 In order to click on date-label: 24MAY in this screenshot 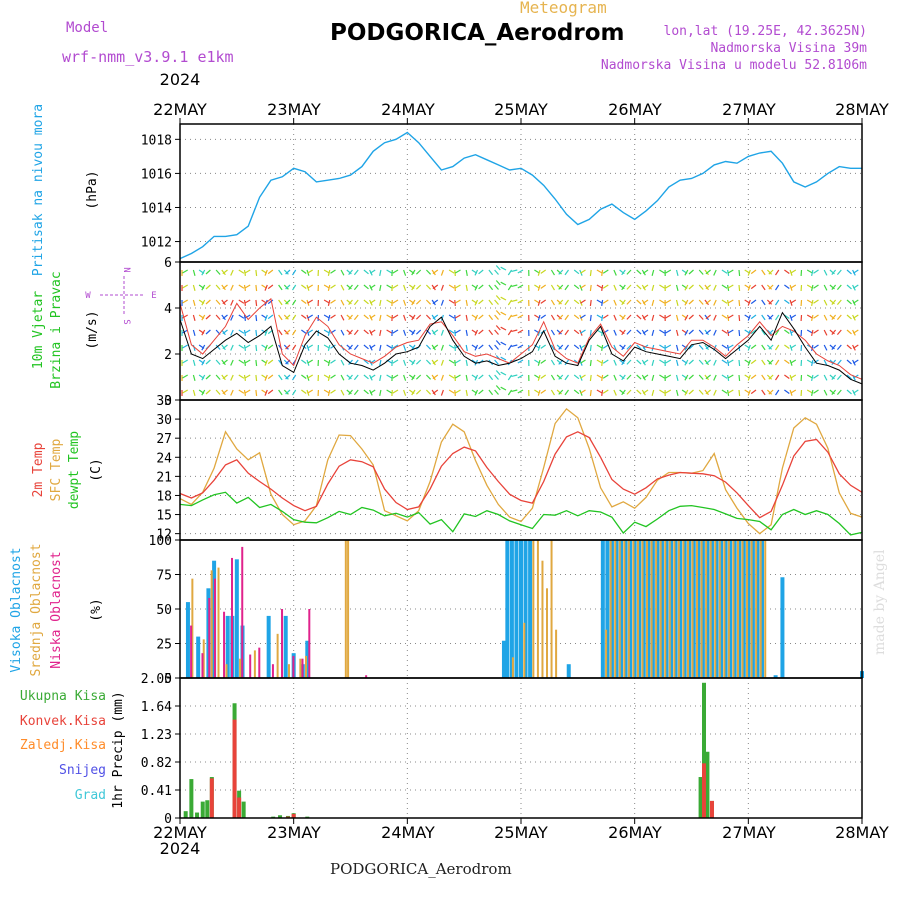, I will do `click(408, 109)`.